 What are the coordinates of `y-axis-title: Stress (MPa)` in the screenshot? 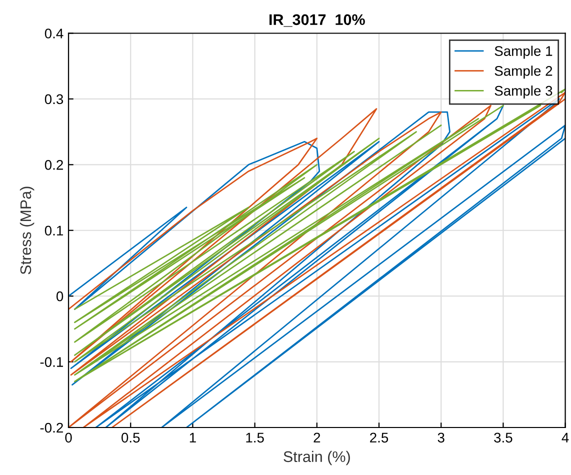 It's located at (27, 230).